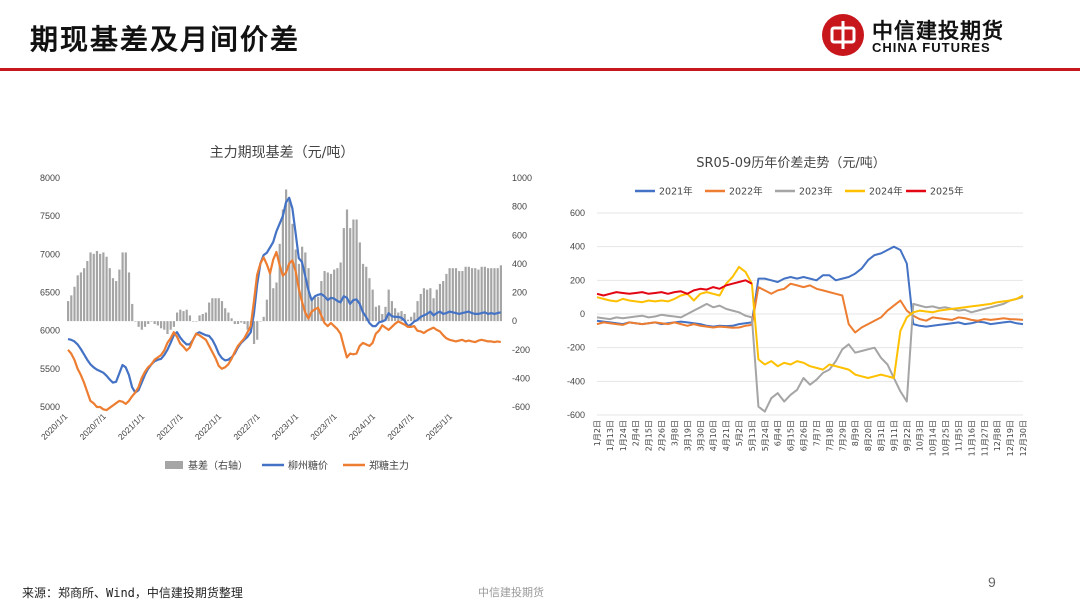 The height and width of the screenshot is (608, 1080). What do you see at coordinates (521, 407) in the screenshot?
I see `y-right-tick-label: -600` at bounding box center [521, 407].